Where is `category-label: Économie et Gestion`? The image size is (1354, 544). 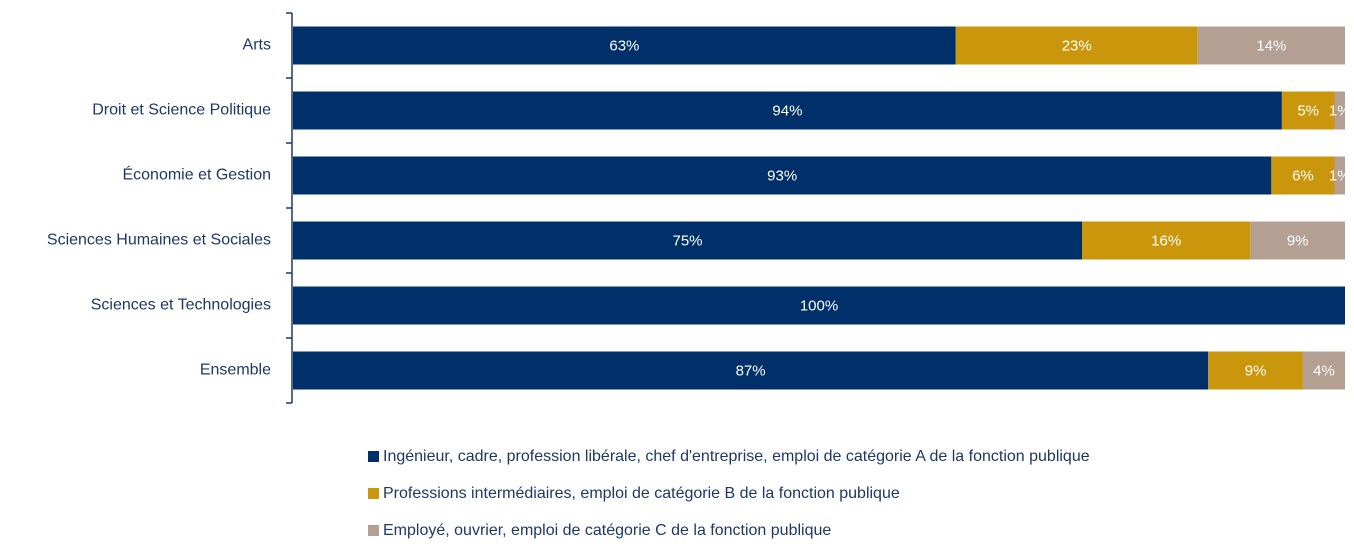 category-label: Économie et Gestion is located at coordinates (196, 174).